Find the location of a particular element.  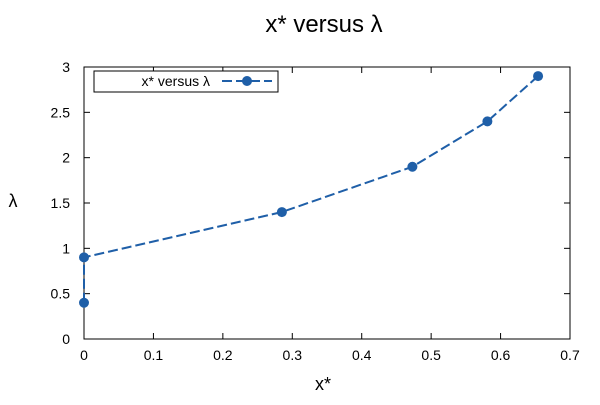

x-tick-label: 0.6 is located at coordinates (501, 355).